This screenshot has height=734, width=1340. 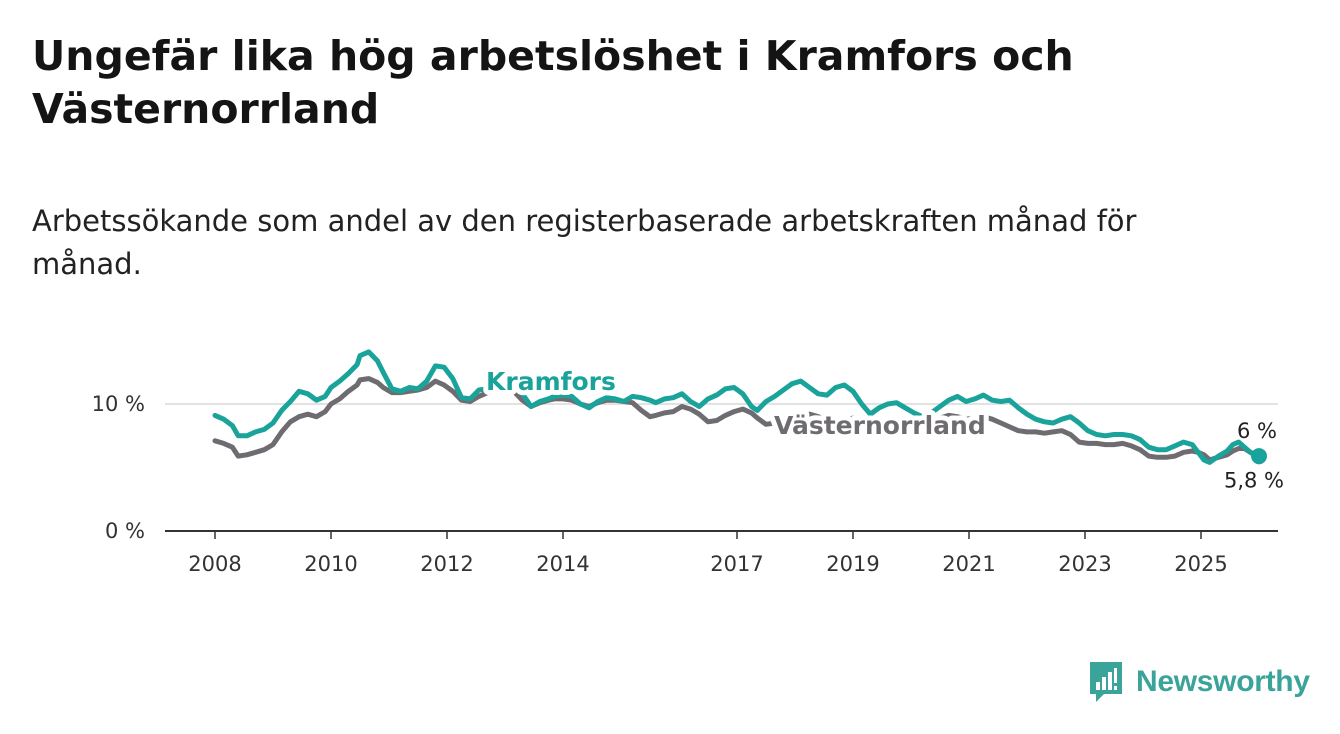 I want to click on series-layer, so click(x=739, y=407).